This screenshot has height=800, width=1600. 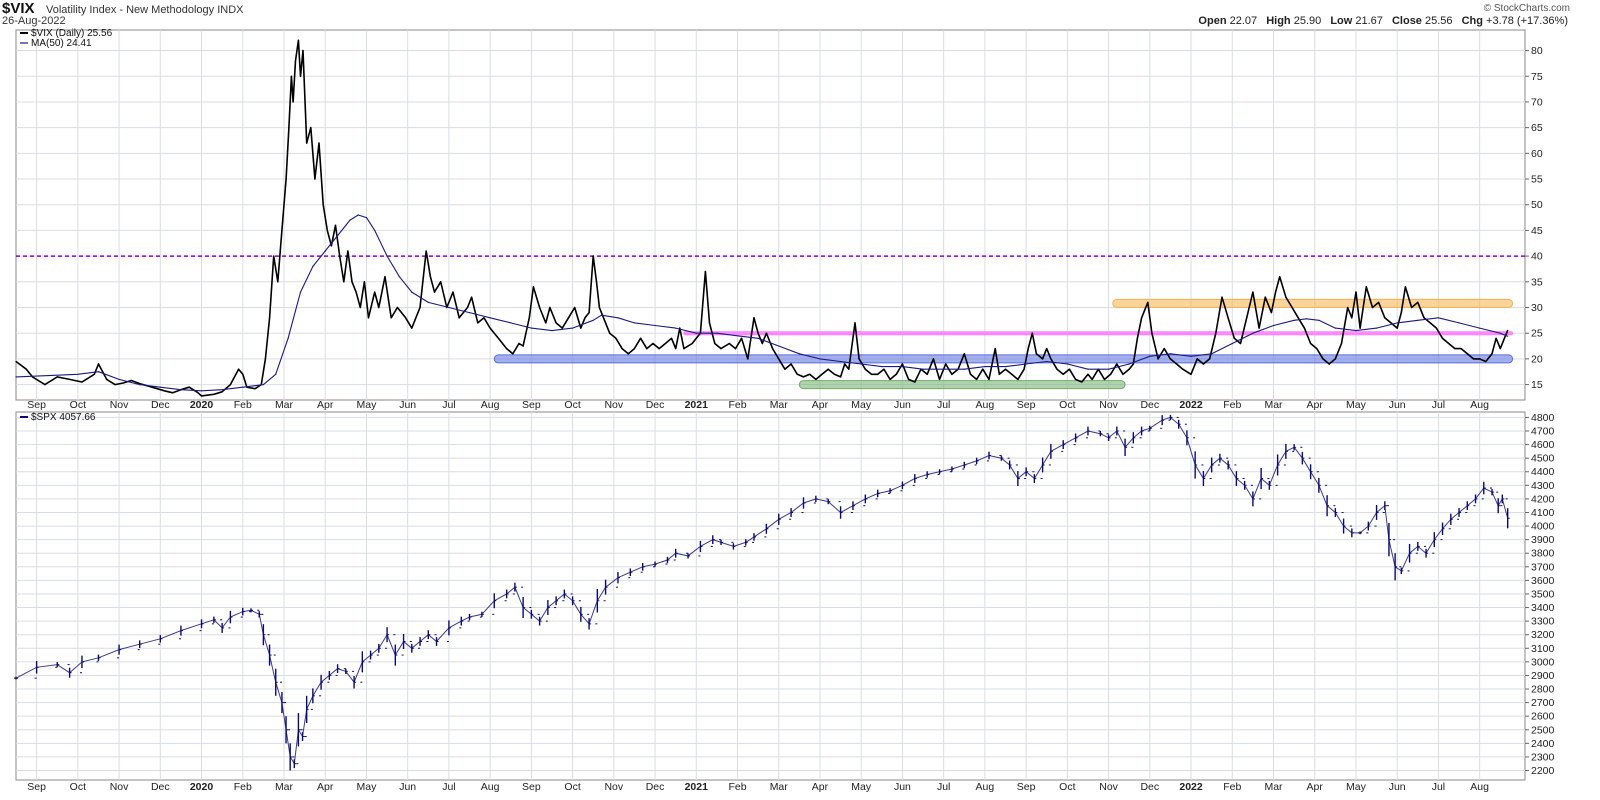 What do you see at coordinates (1543, 635) in the screenshot?
I see `spx-y-tick-label: 3200` at bounding box center [1543, 635].